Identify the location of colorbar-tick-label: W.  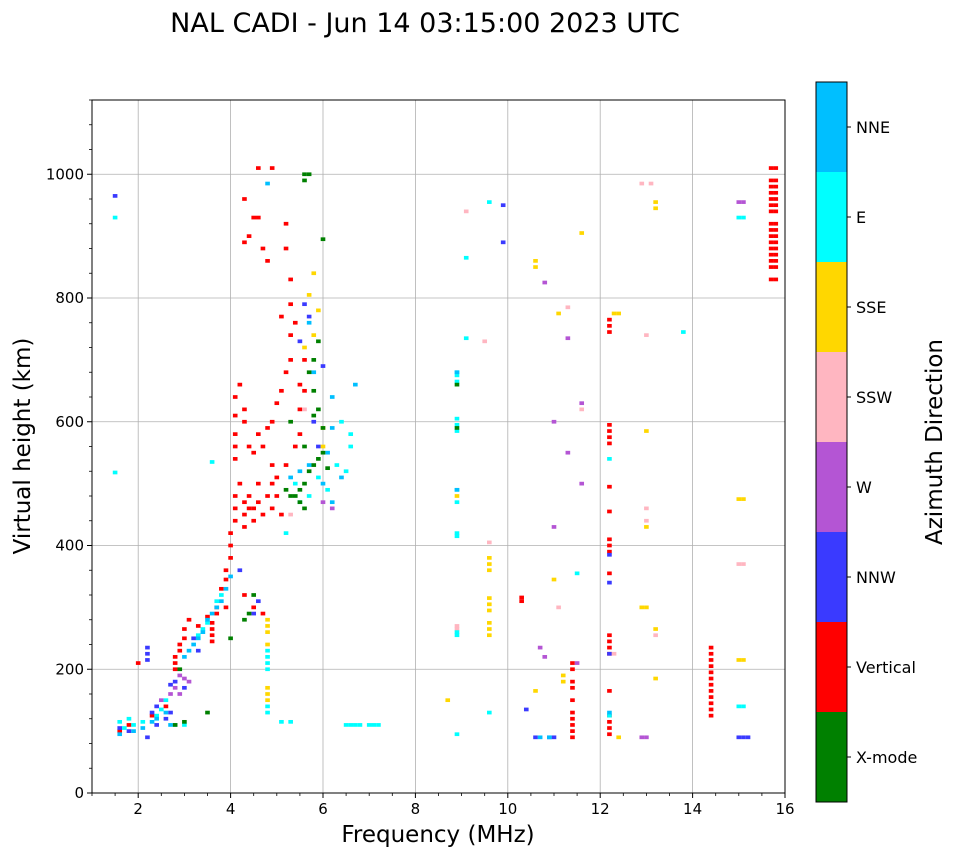
(864, 487).